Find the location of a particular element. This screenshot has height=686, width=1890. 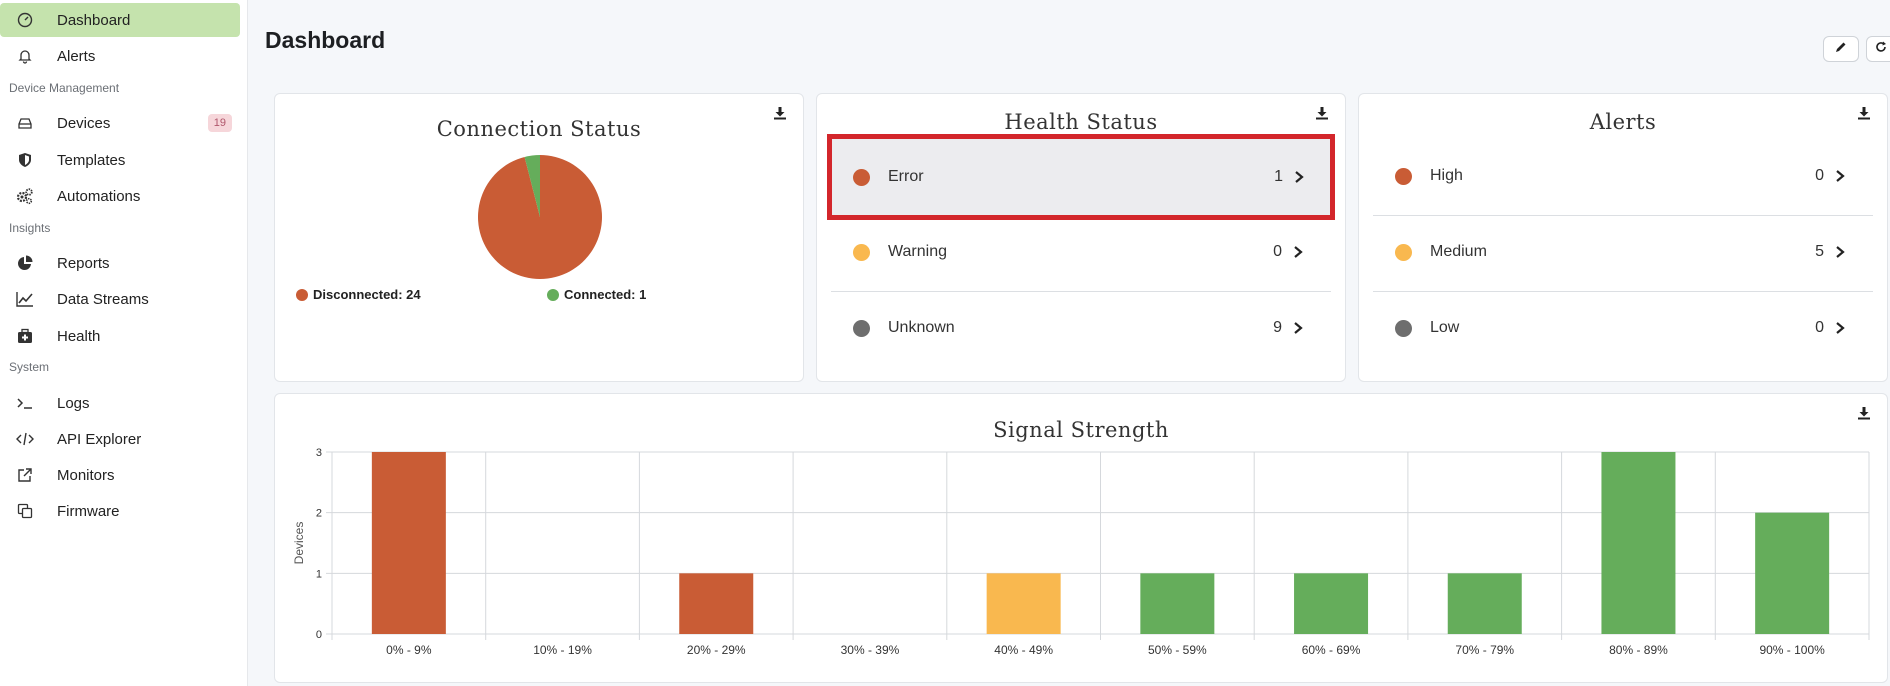

sidebar-item-label: Reports is located at coordinates (83, 263).